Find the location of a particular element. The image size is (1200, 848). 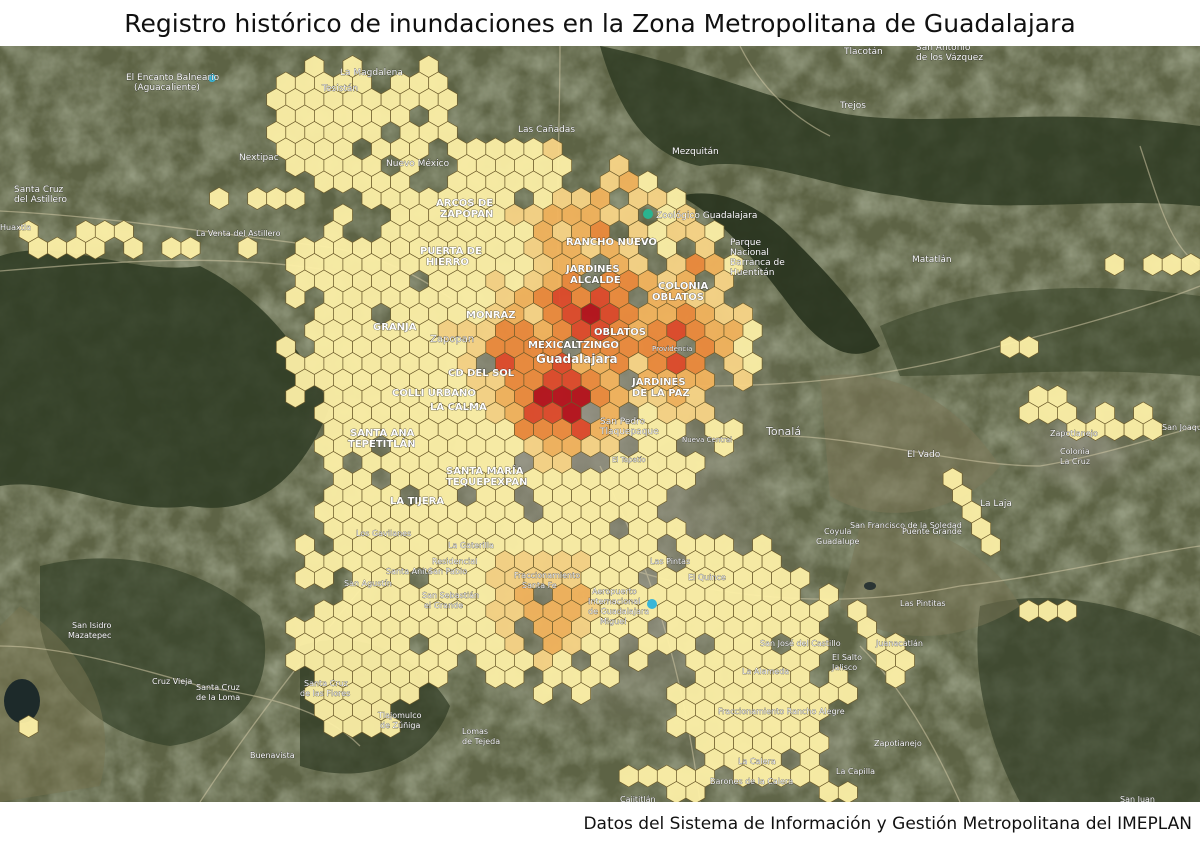

label-san-antonio-2: de los Vázquez is located at coordinates (949, 58).